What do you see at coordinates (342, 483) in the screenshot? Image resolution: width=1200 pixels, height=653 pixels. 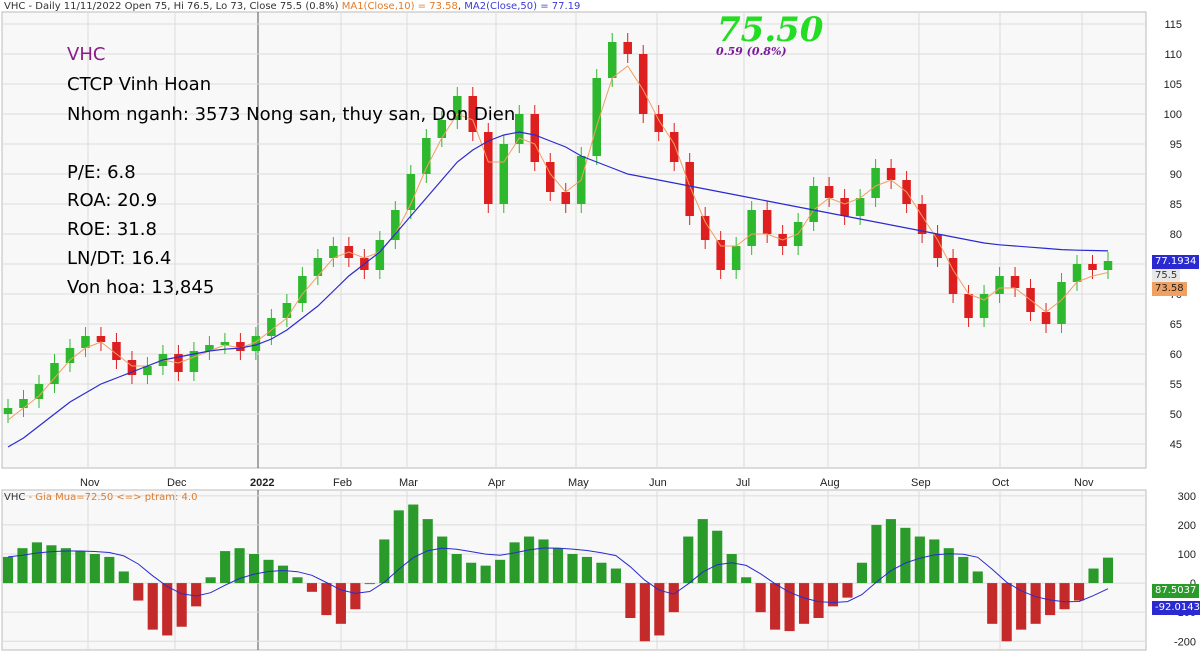 I see `x-tick-label: Feb` at bounding box center [342, 483].